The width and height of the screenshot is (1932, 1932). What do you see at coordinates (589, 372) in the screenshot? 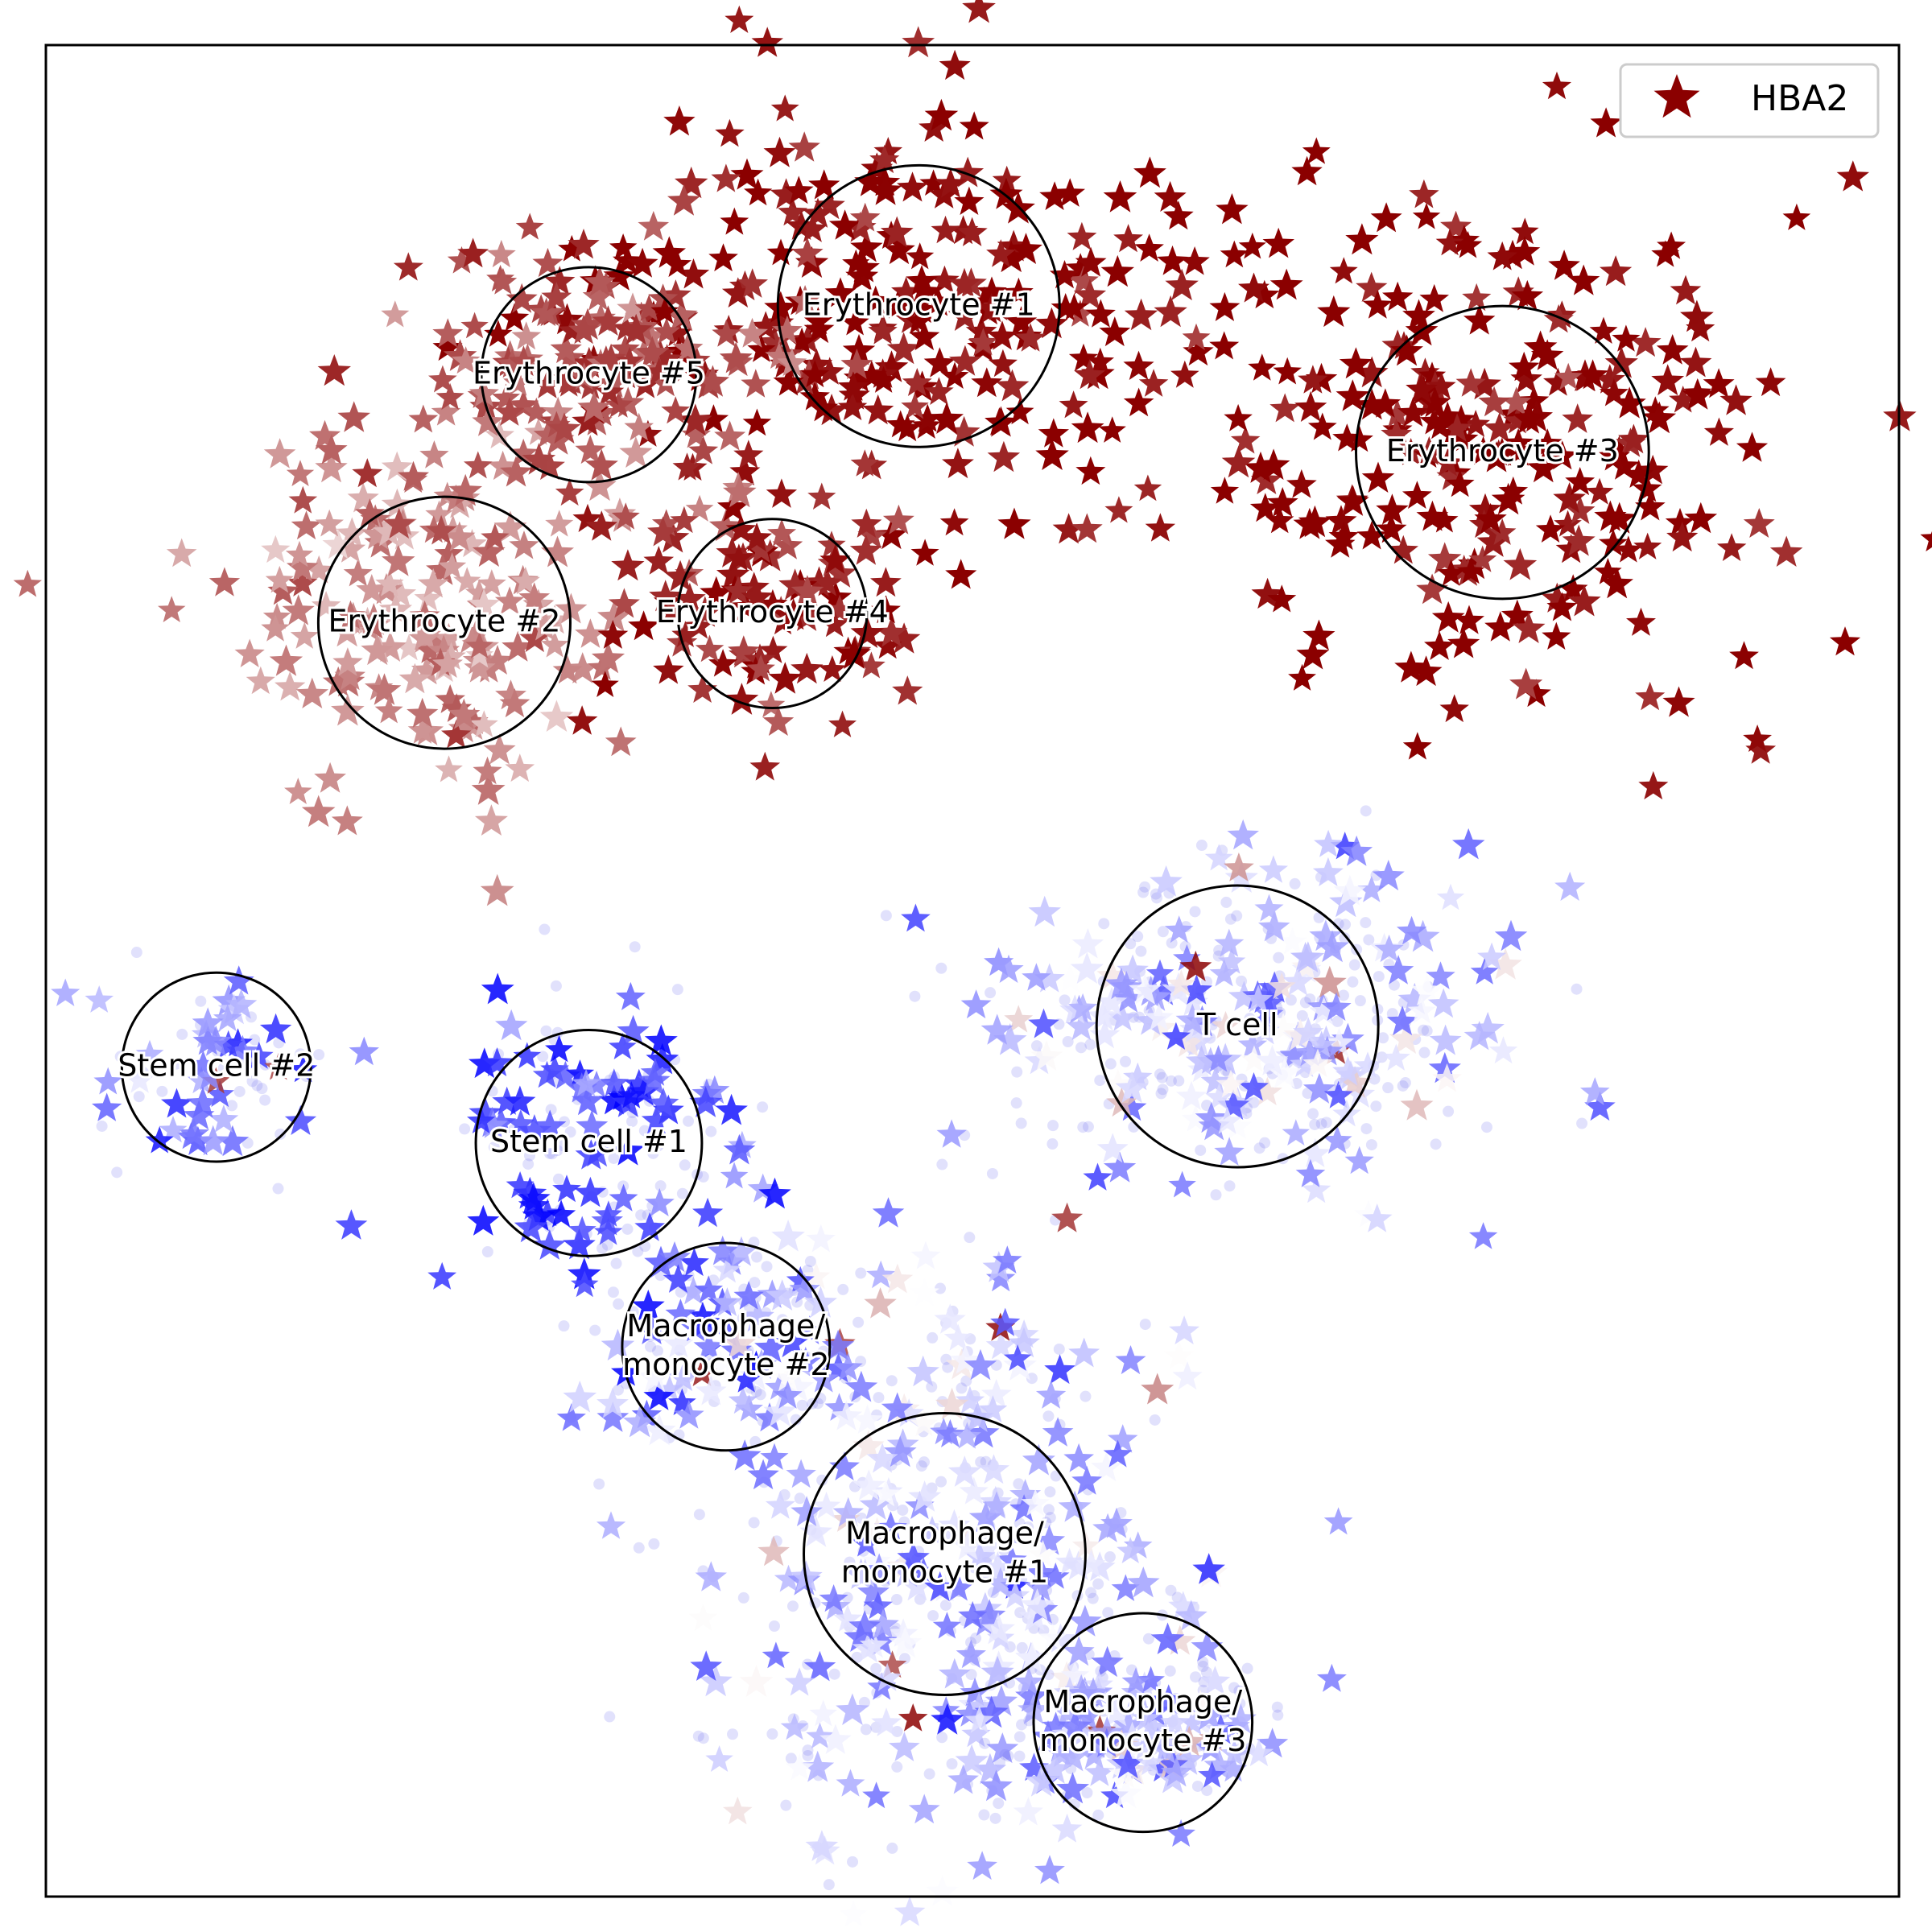
I see `cluster-label: Erythrocyte #5` at bounding box center [589, 372].